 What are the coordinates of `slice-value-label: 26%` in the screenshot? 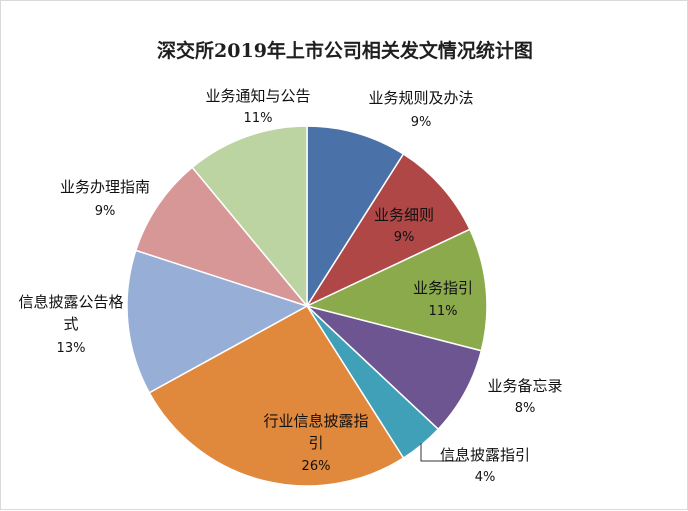 It's located at (316, 466).